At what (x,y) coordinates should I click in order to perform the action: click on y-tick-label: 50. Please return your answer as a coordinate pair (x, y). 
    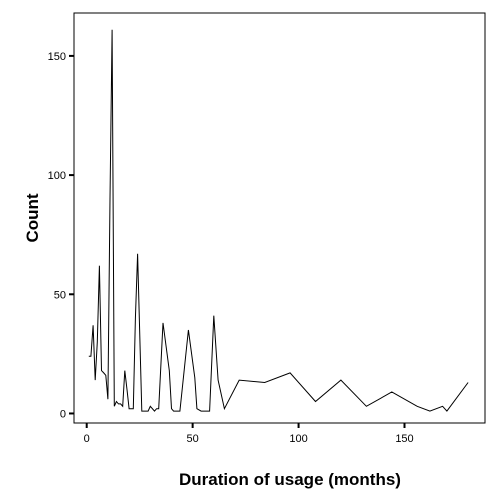
    Looking at the image, I should click on (60, 295).